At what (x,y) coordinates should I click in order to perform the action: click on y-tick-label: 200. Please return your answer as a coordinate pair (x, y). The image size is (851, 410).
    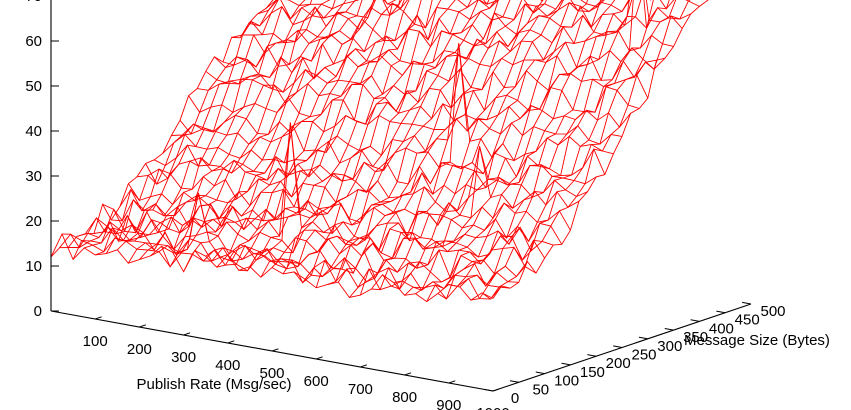
    Looking at the image, I should click on (618, 363).